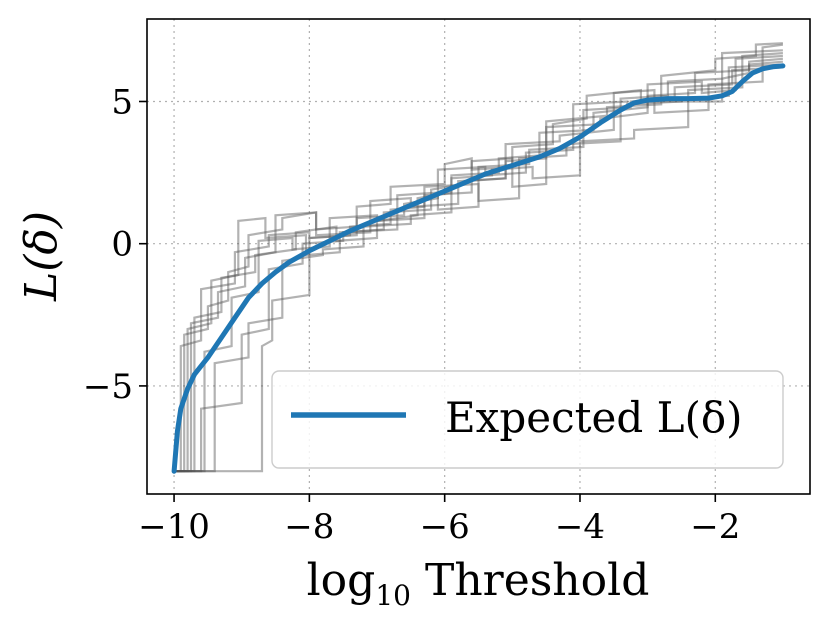 The width and height of the screenshot is (830, 623). I want to click on x-axis-label: log10 Threshold, so click(478, 583).